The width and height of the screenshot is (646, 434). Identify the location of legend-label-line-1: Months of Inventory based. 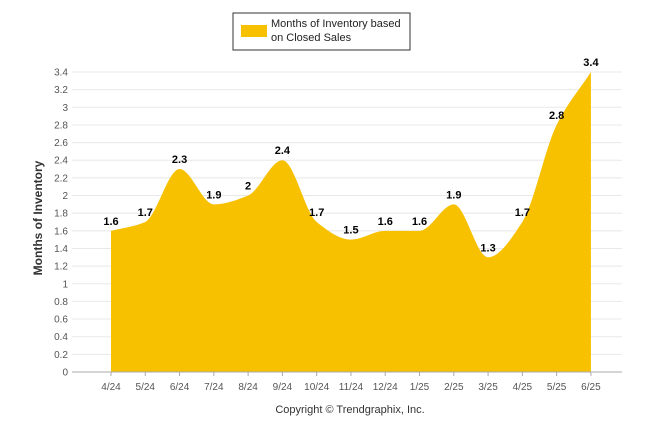
(336, 24).